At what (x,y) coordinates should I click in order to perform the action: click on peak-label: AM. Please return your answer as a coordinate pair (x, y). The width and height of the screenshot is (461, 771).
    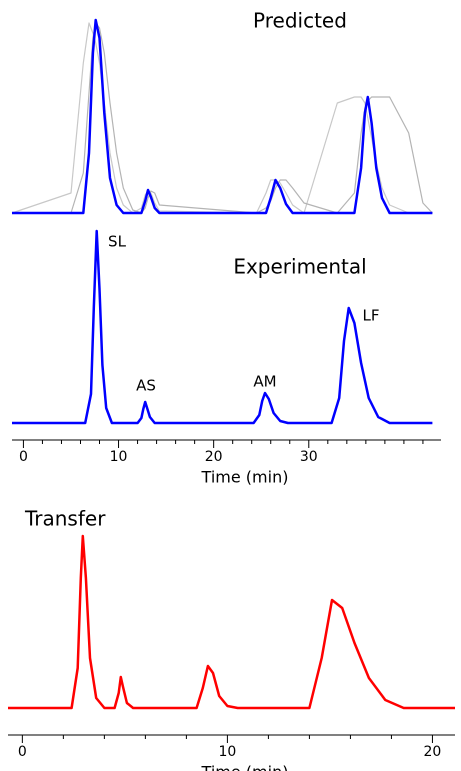
    Looking at the image, I should click on (264, 382).